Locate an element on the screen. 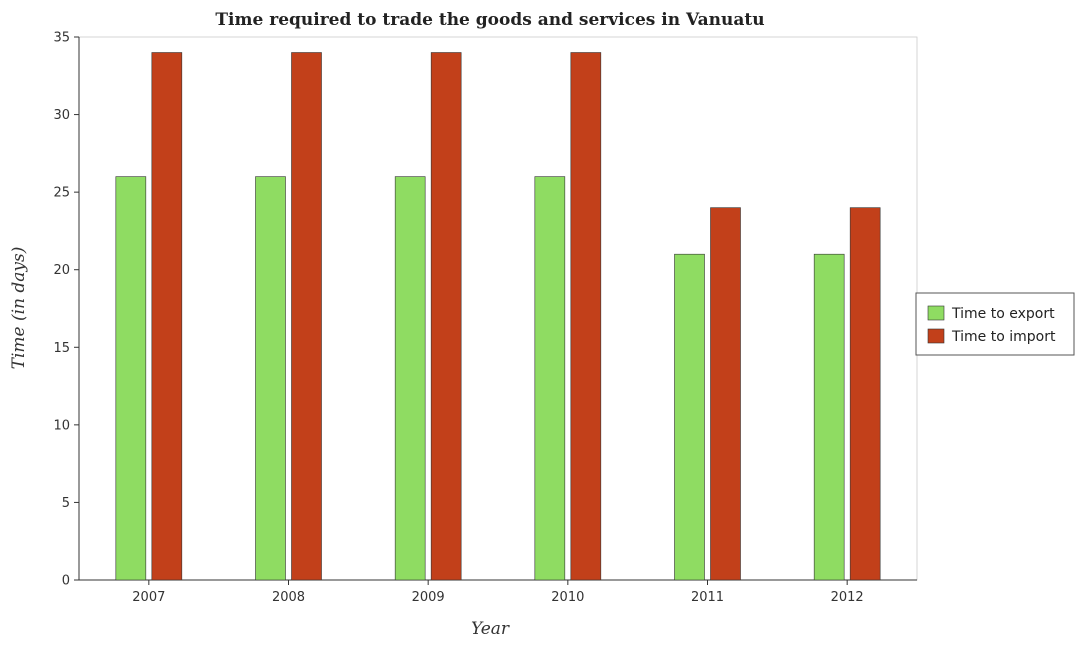 Image resolution: width=1075 pixels, height=650 pixels. x-tick-label: 2008 is located at coordinates (288, 597).